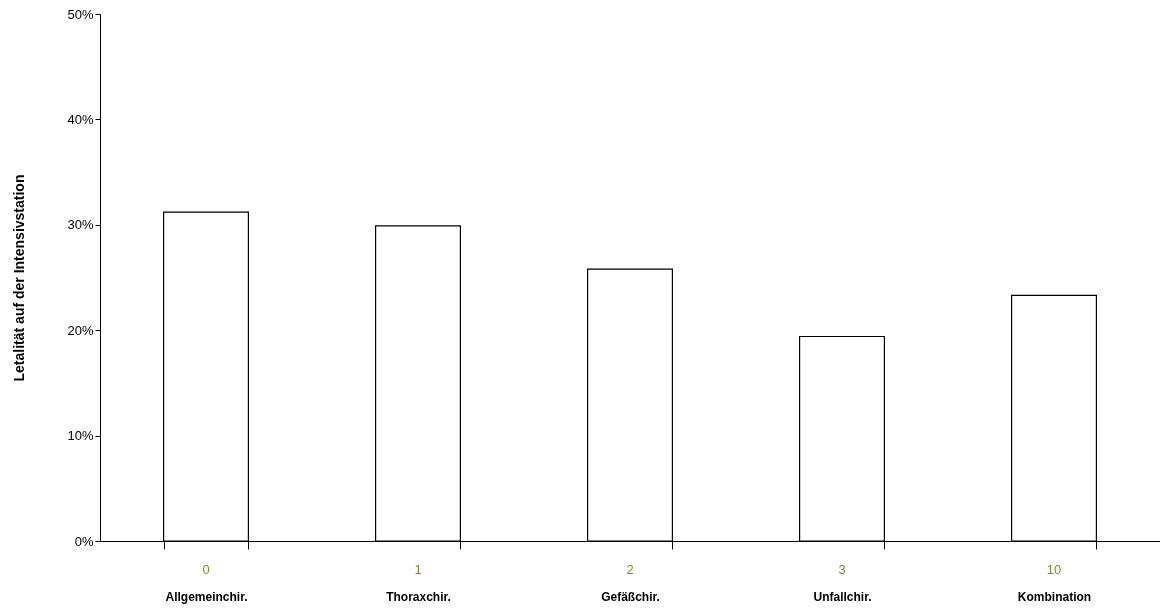  What do you see at coordinates (418, 569) in the screenshot?
I see `text: 1` at bounding box center [418, 569].